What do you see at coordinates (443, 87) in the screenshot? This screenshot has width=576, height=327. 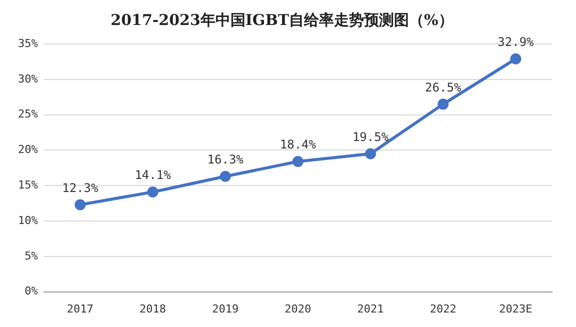 I see `data-label: 26.5%` at bounding box center [443, 87].